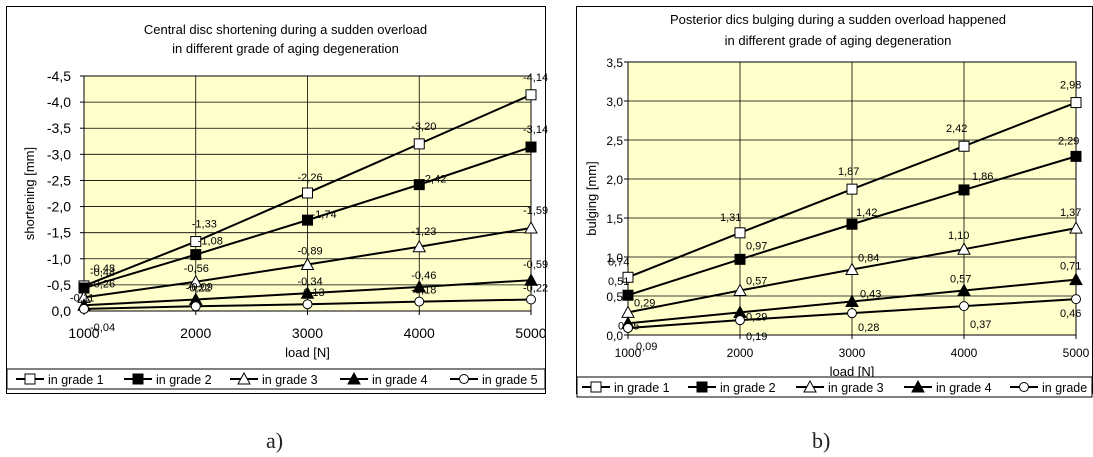 The width and height of the screenshot is (1093, 457). I want to click on x-tick-label: 3000, so click(307, 333).